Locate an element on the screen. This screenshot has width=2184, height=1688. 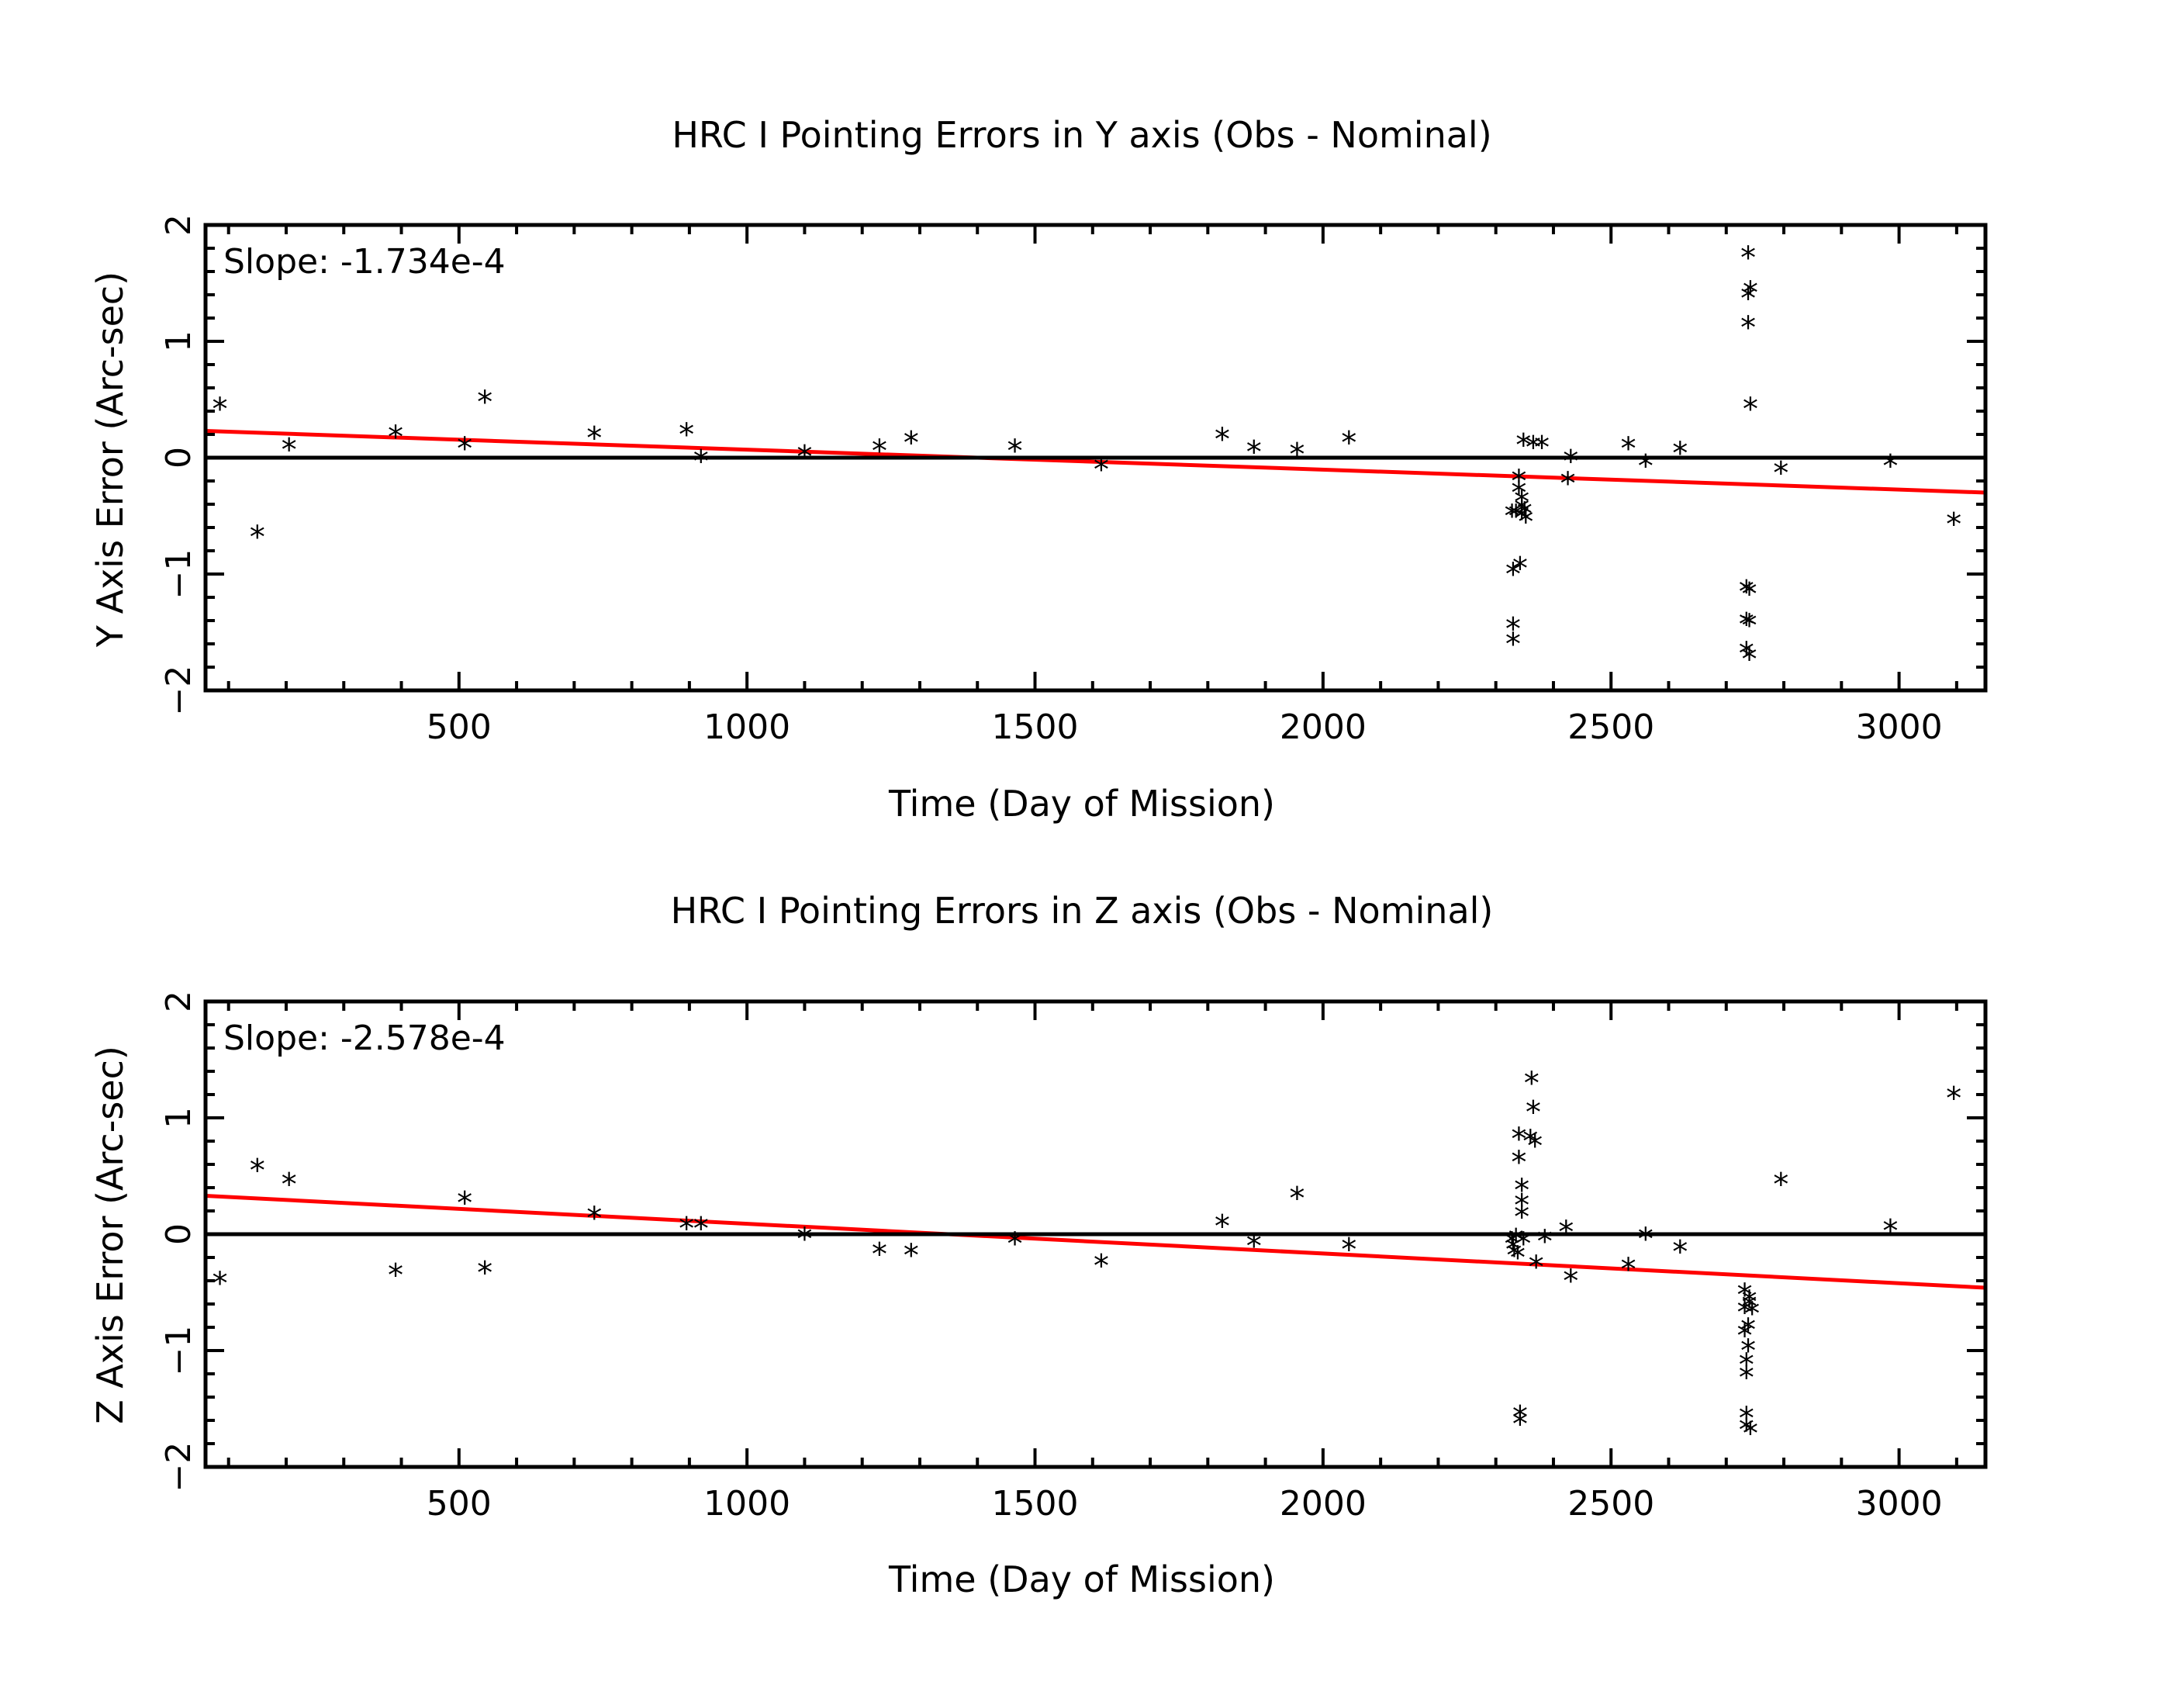
x-tick-label: 3000 is located at coordinates (1899, 1504).